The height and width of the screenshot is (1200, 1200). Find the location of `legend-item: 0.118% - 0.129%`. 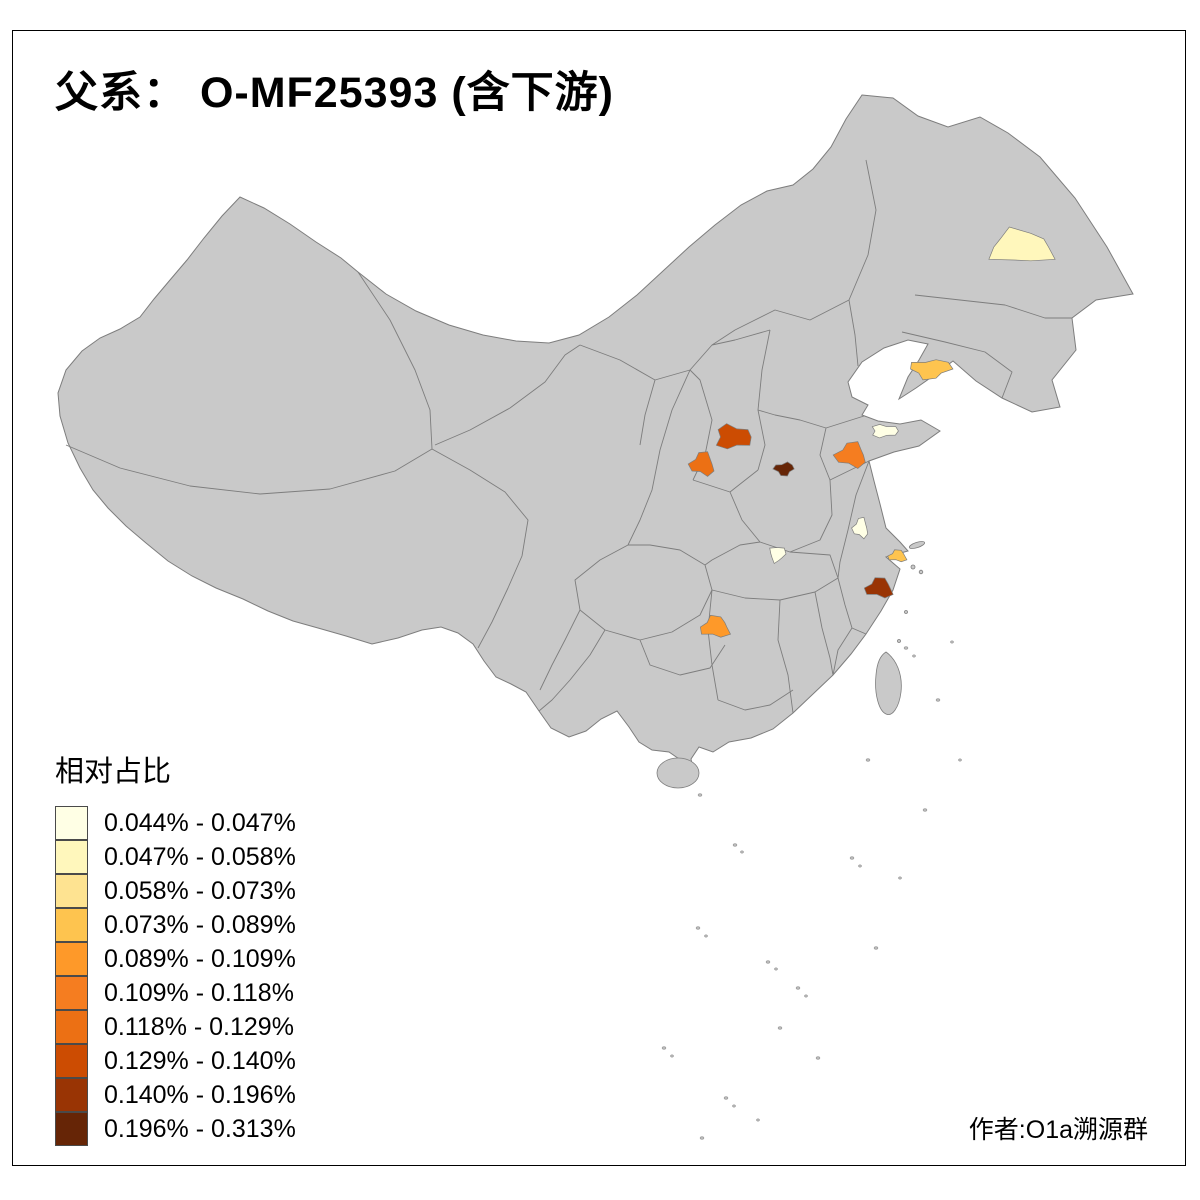

legend-item: 0.118% - 0.129% is located at coordinates (175, 1026).